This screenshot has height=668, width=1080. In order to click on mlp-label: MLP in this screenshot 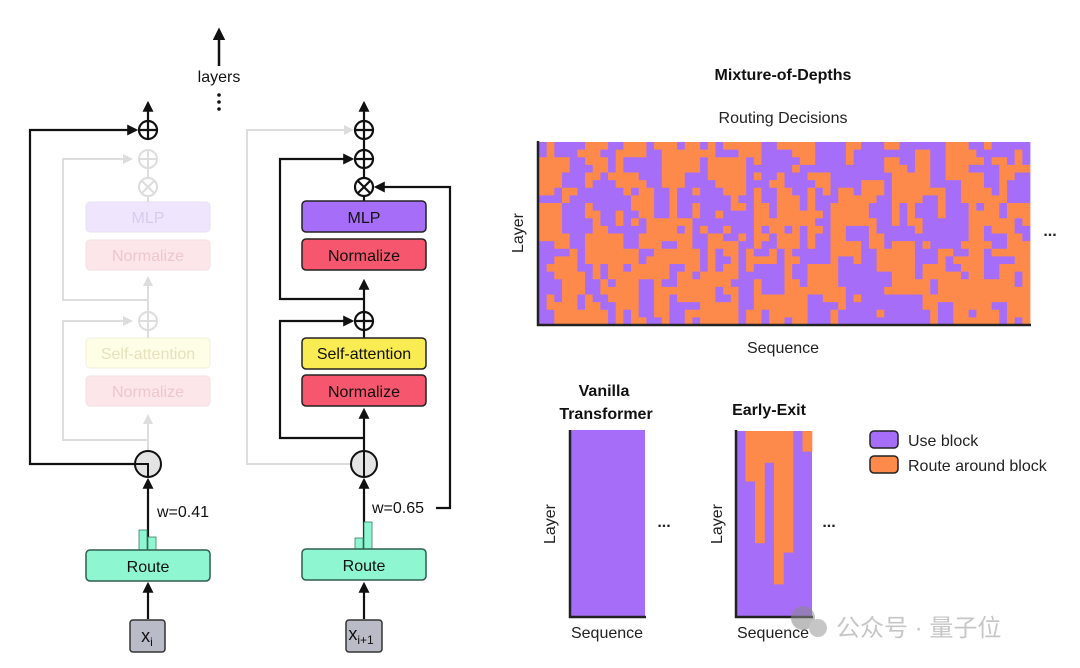, I will do `click(364, 218)`.